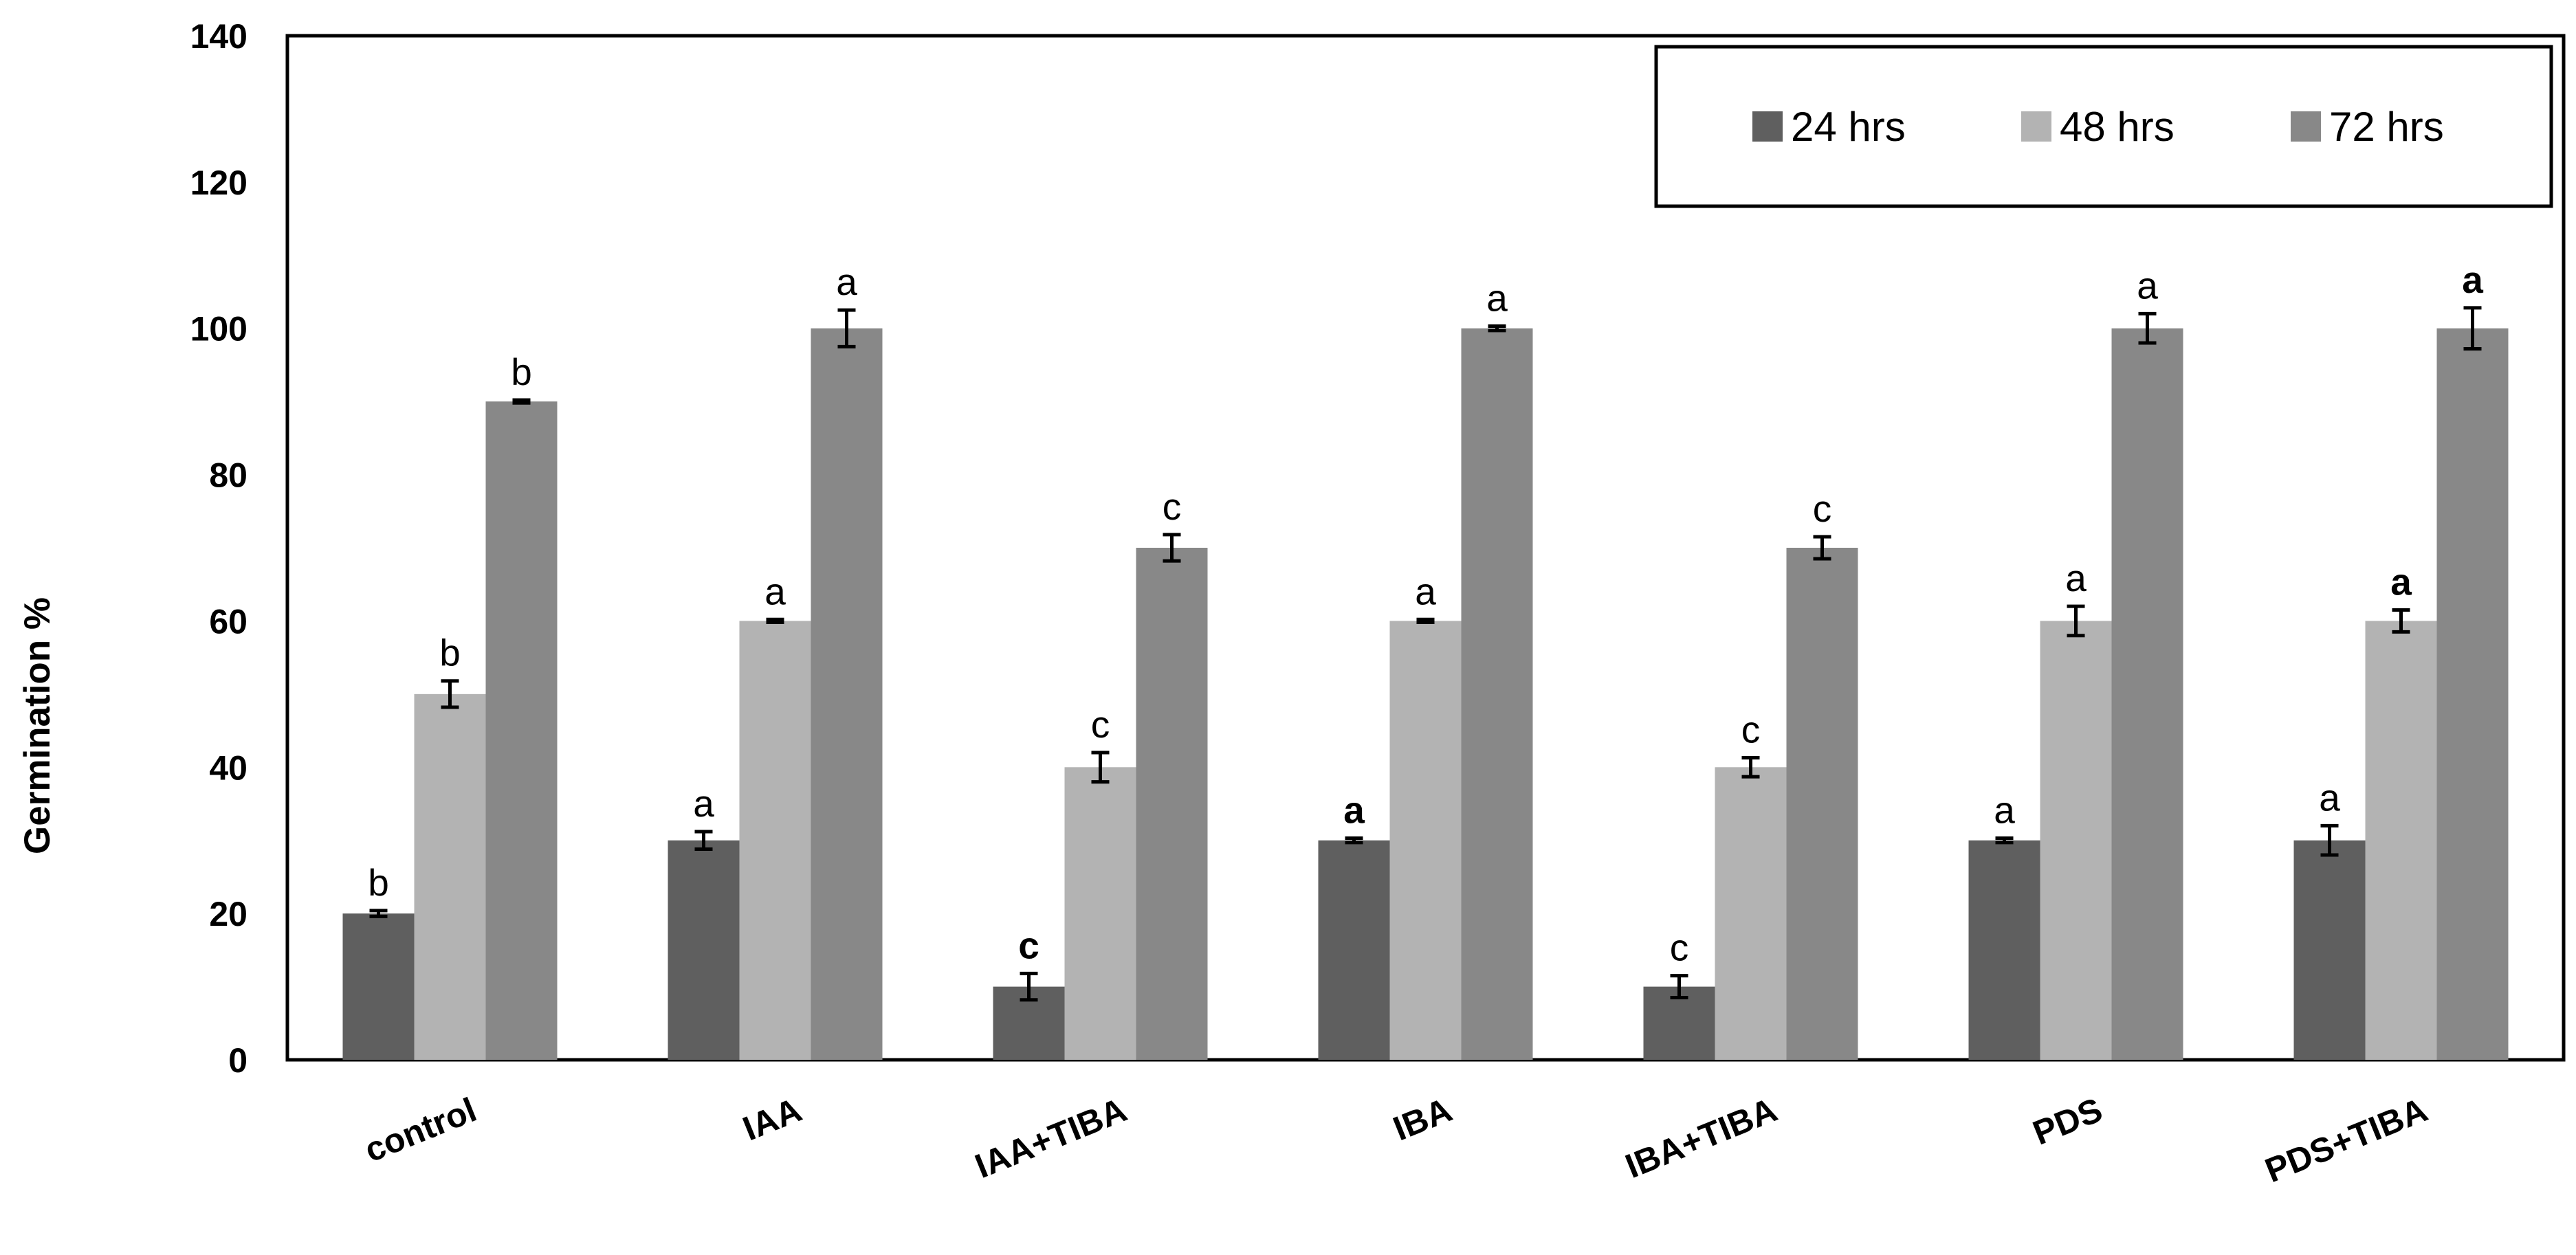 The width and height of the screenshot is (2576, 1255). I want to click on x-category-label: IBA, so click(1422, 1119).